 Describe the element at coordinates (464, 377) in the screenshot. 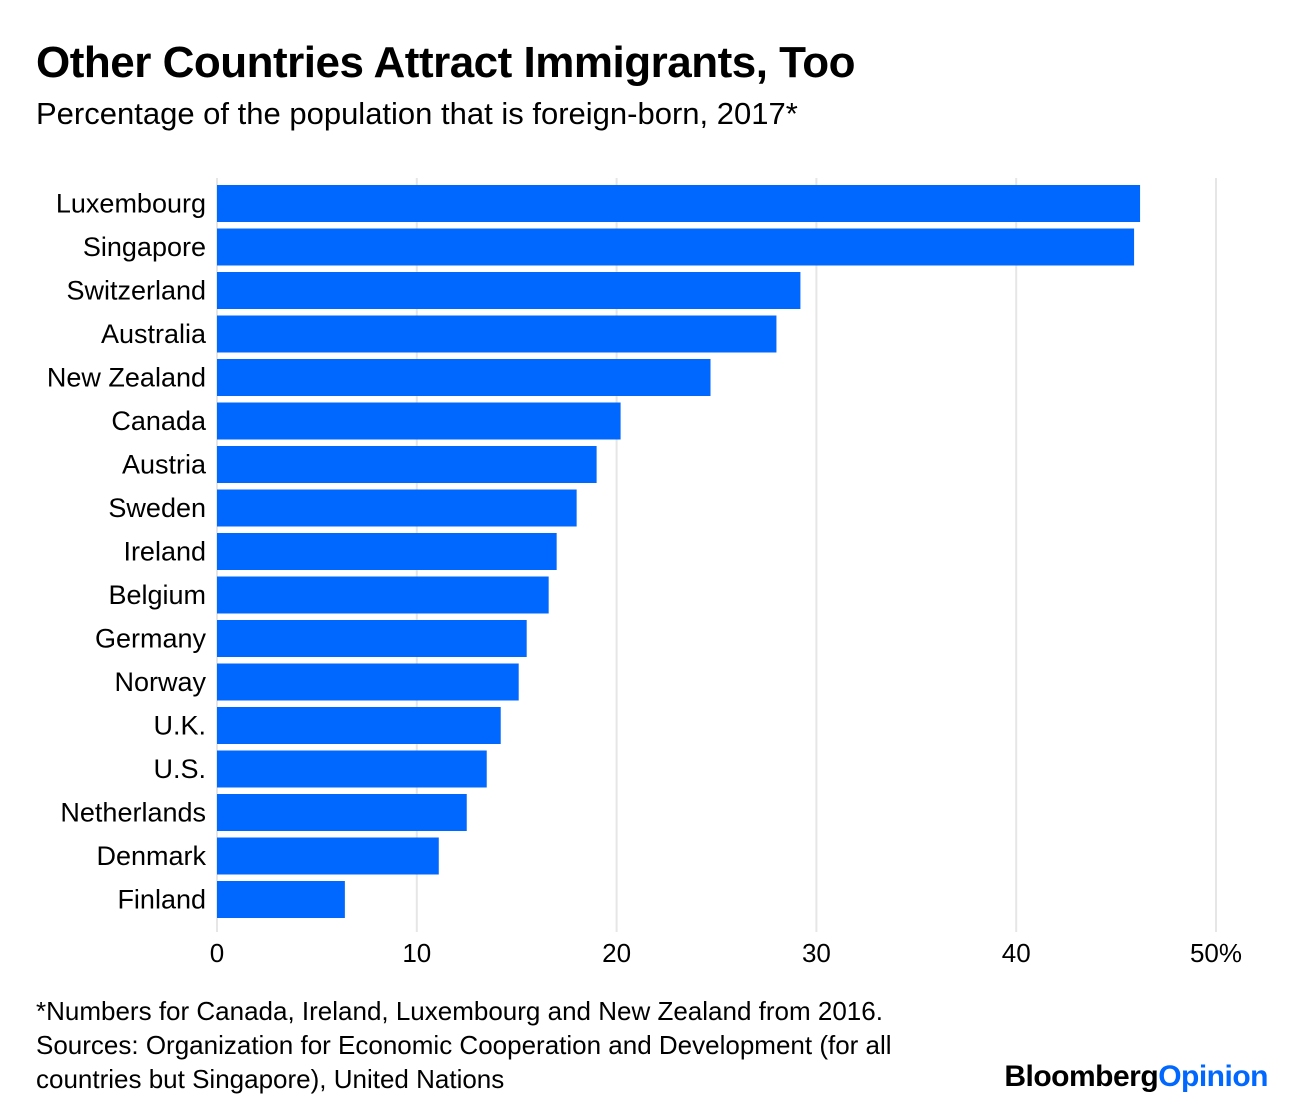

I see `bar-new-zealand` at that location.